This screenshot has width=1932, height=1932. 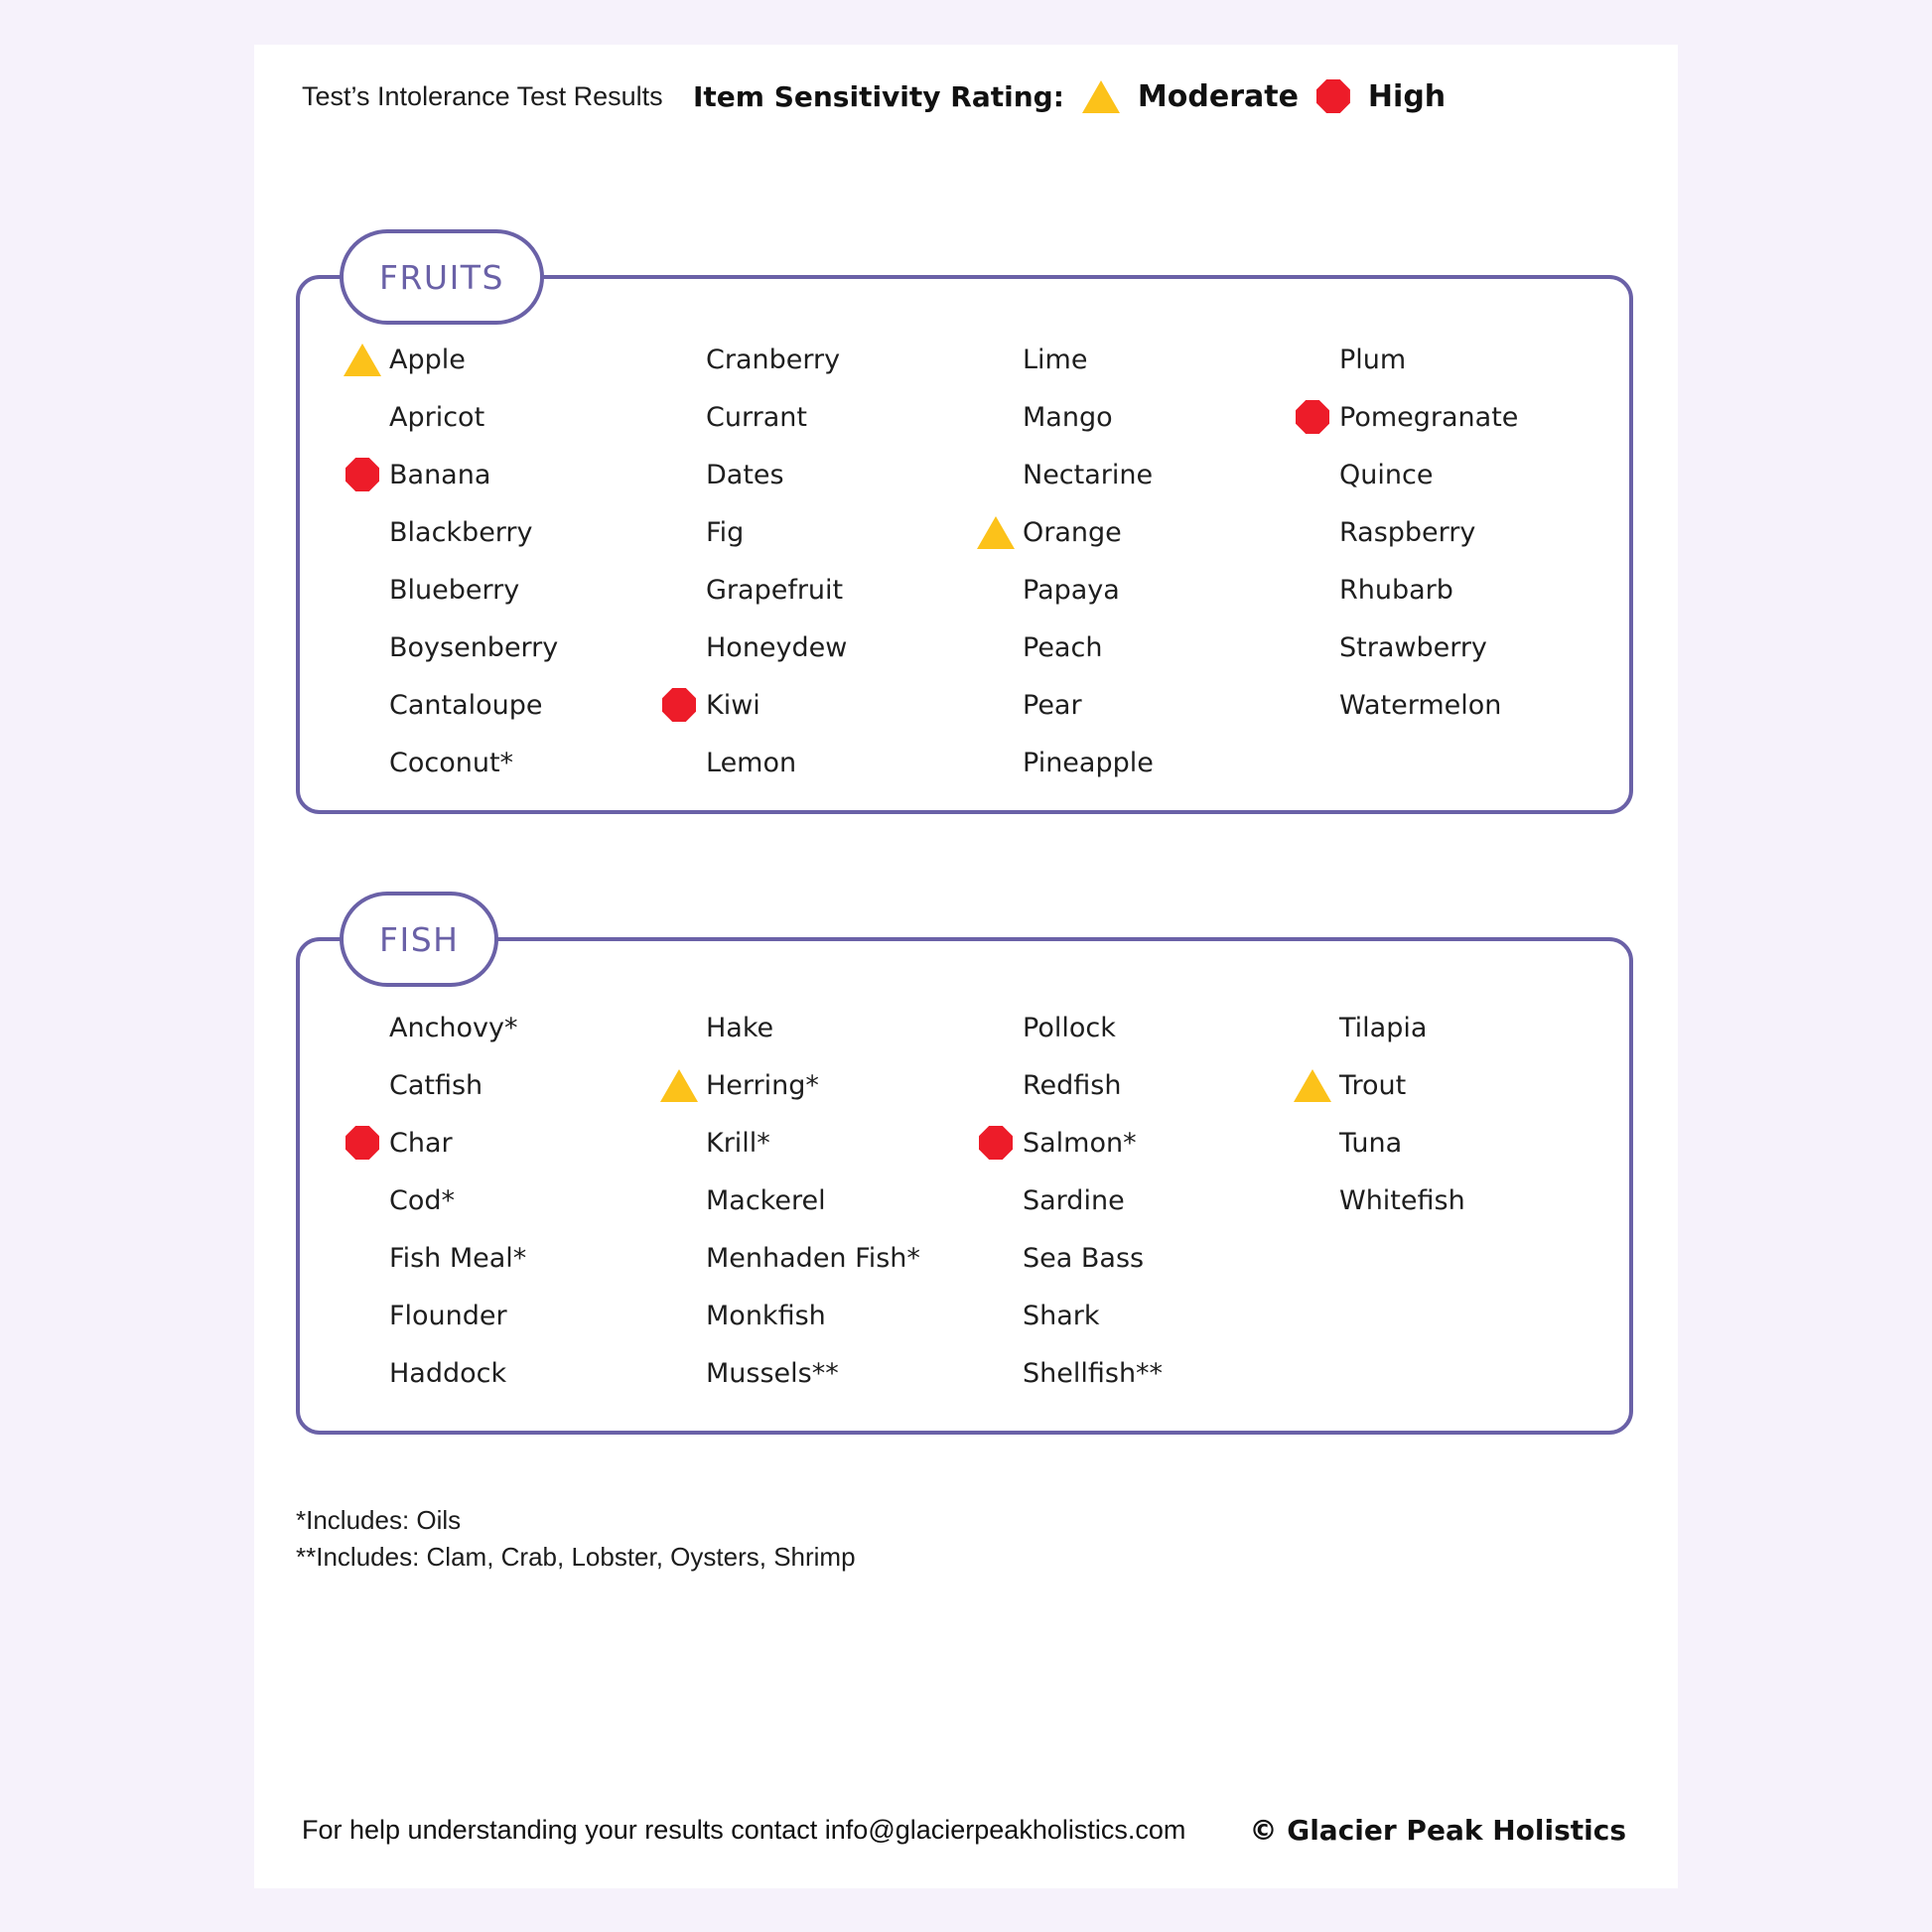 What do you see at coordinates (1053, 705) in the screenshot?
I see `food-item-label: Pear` at bounding box center [1053, 705].